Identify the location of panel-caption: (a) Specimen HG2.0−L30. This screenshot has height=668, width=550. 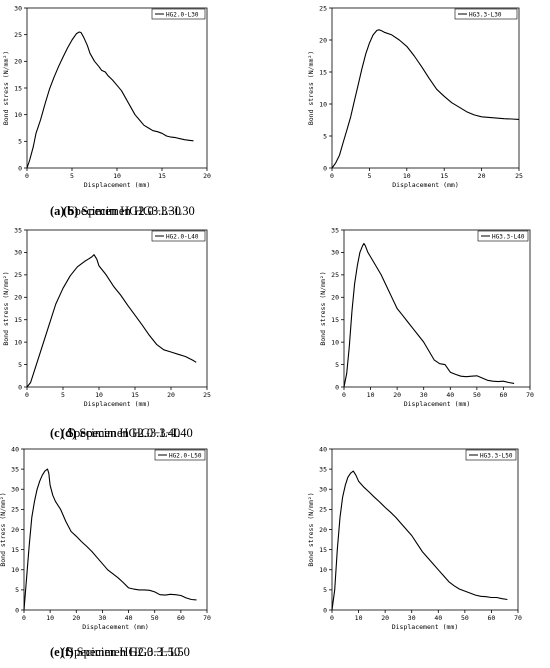
(115, 211).